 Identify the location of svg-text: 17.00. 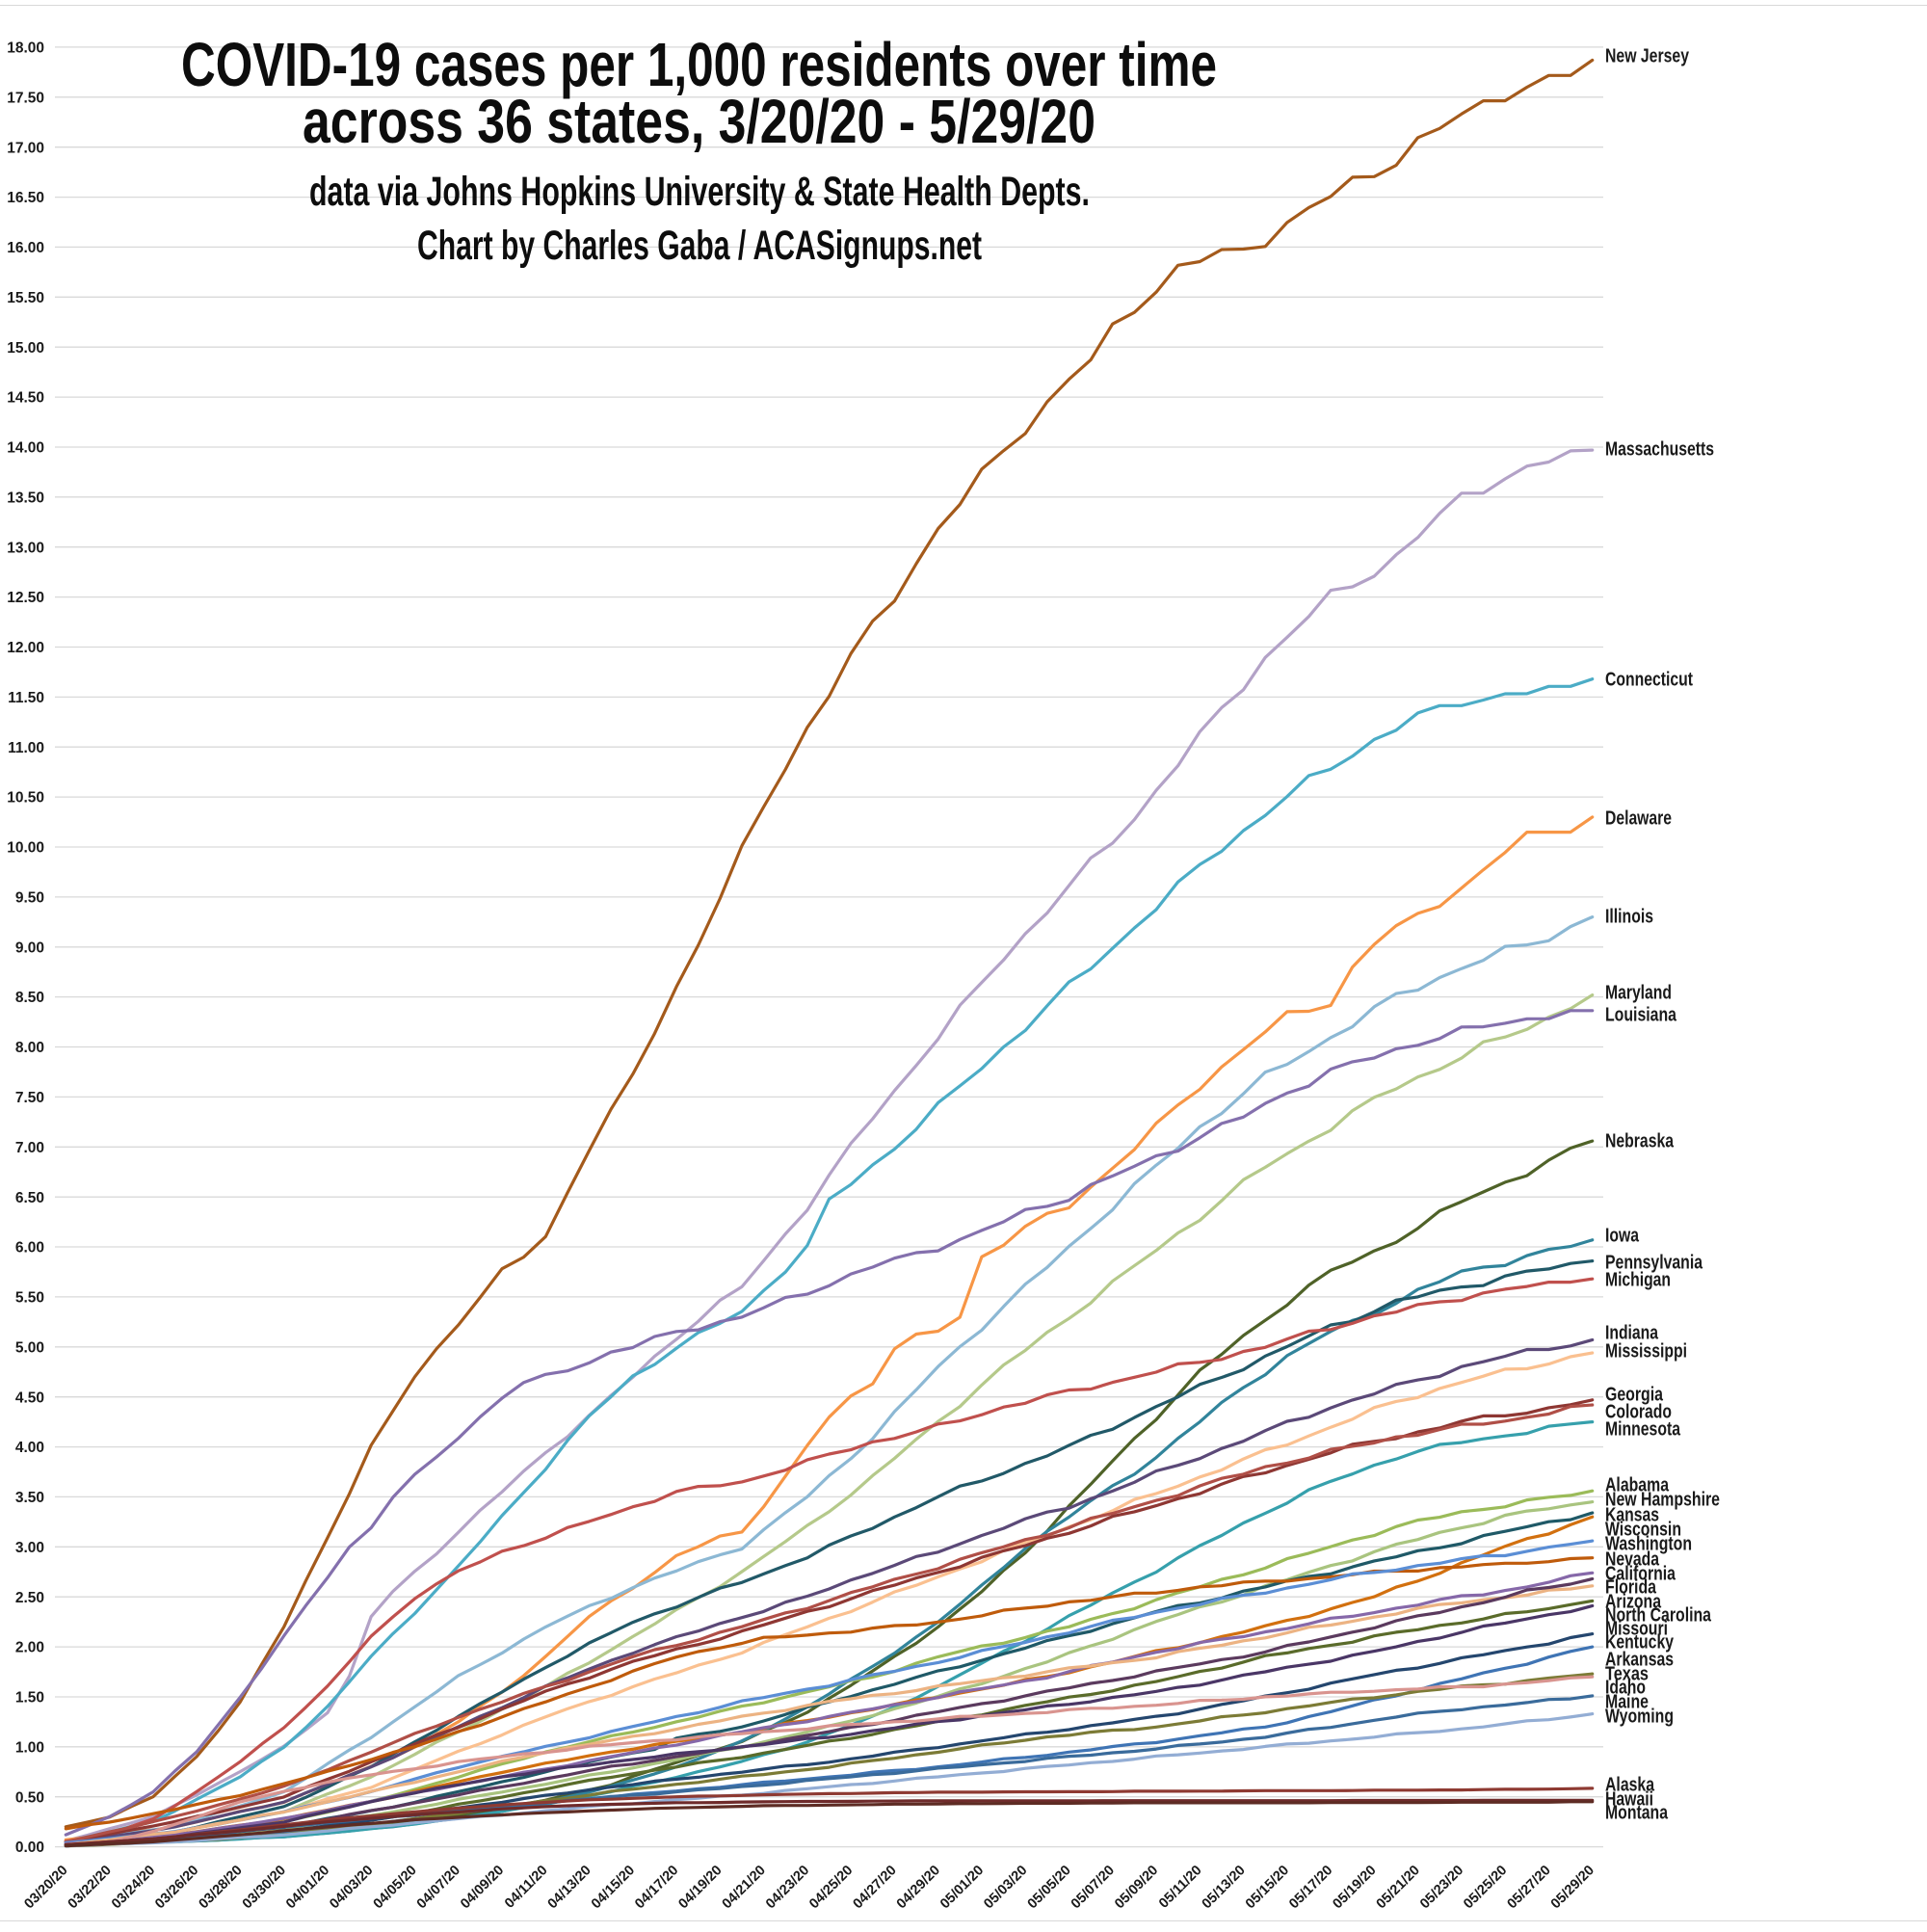
(25, 148).